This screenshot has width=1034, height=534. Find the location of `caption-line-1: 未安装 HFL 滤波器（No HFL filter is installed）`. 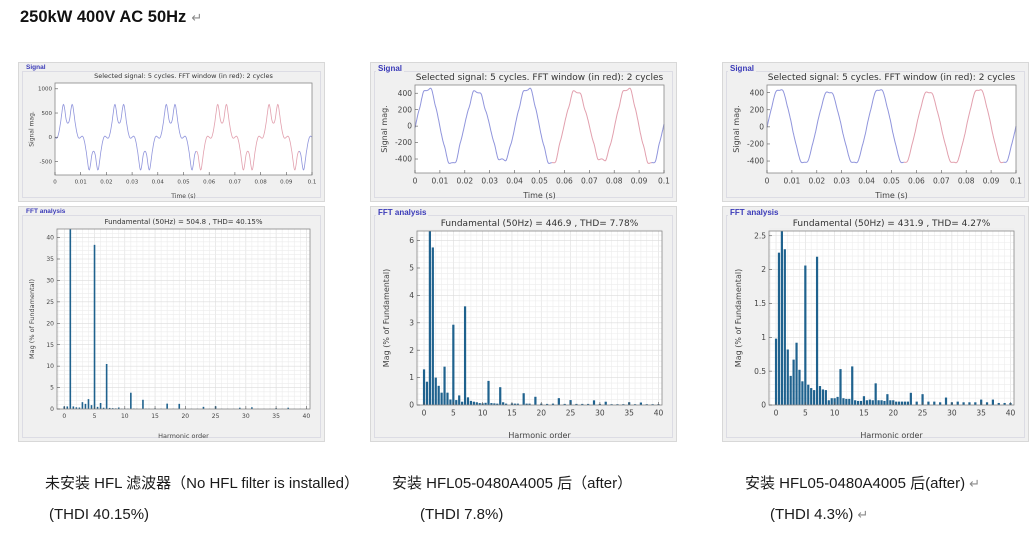

caption-line-1: 未安装 HFL 滤波器（No HFL filter is installed） is located at coordinates (188, 482).